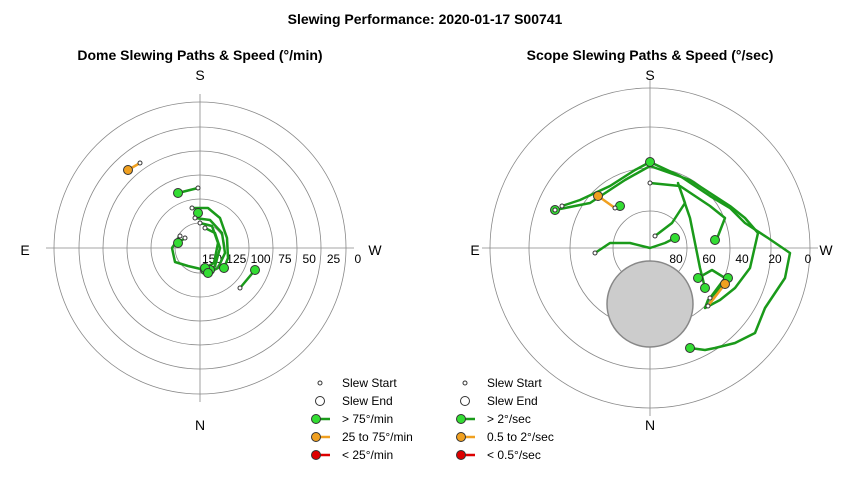 The image size is (850, 480). Describe the element at coordinates (461, 437) in the screenshot. I see `scope-legend-marker-medium` at that location.